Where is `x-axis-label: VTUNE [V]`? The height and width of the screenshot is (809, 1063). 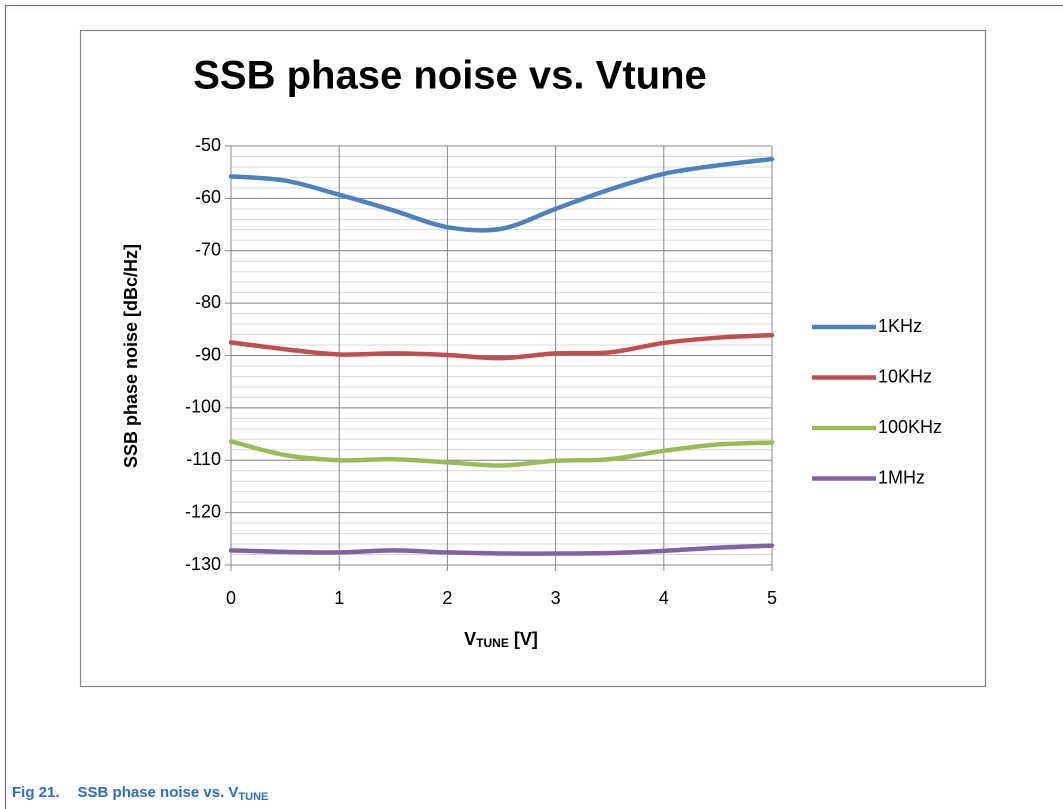
x-axis-label: VTUNE [V] is located at coordinates (501, 639).